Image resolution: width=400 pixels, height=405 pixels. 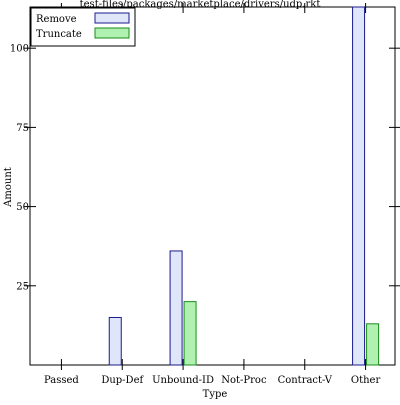 What do you see at coordinates (56, 19) in the screenshot?
I see `legend-label: Remove` at bounding box center [56, 19].